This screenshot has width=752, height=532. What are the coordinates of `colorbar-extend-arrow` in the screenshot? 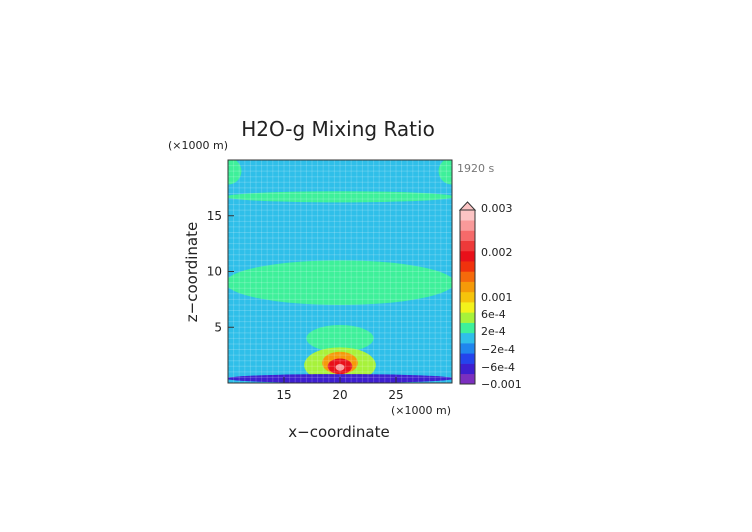 It's located at (467, 206).